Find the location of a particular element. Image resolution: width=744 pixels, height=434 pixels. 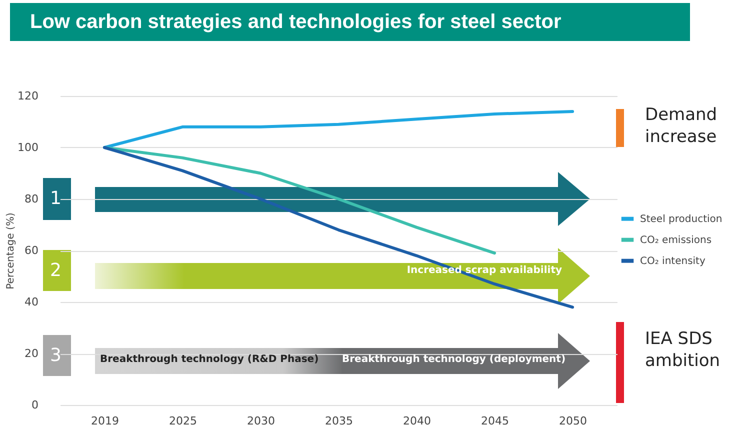

y-tick-label: 0 is located at coordinates (35, 405).